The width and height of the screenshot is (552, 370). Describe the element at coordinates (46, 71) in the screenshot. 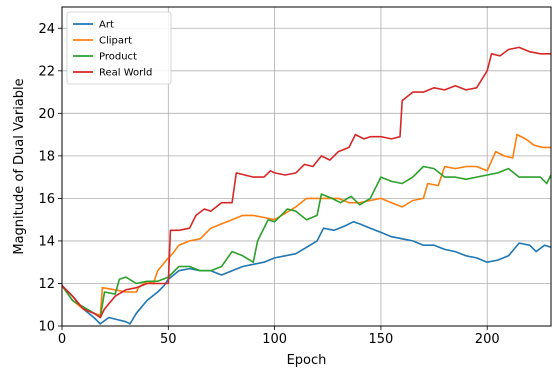

I see `y-tick-label: 22` at that location.